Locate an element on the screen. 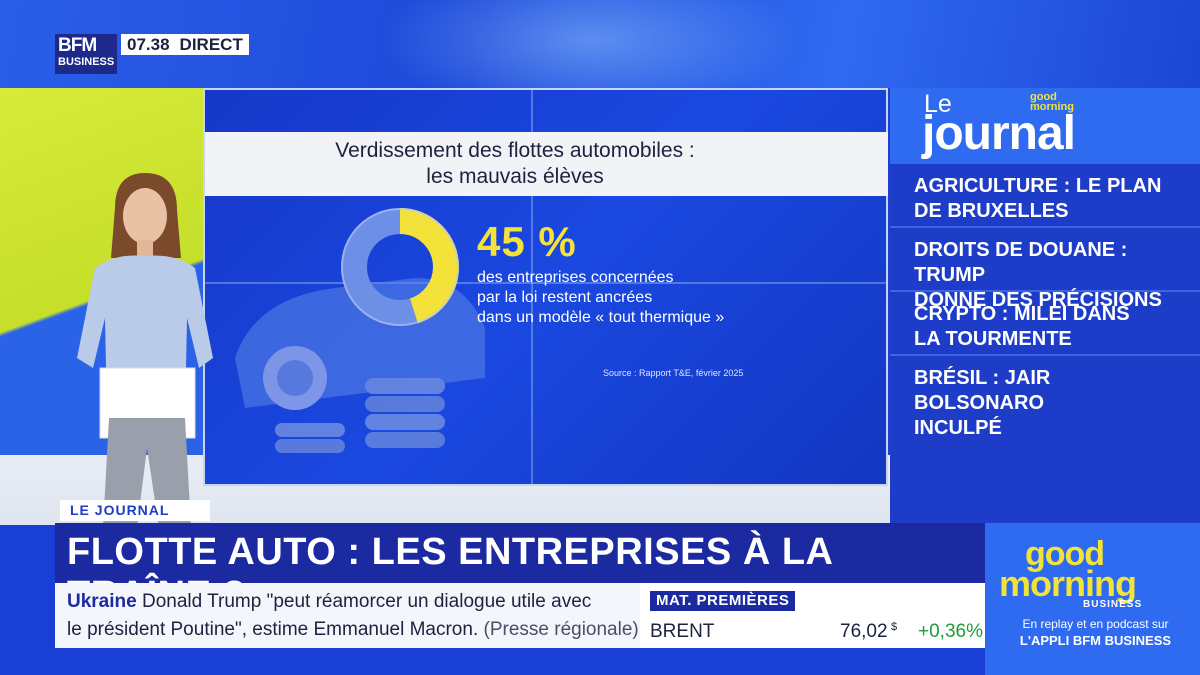  promo-business: BUSINESS is located at coordinates (1113, 604).